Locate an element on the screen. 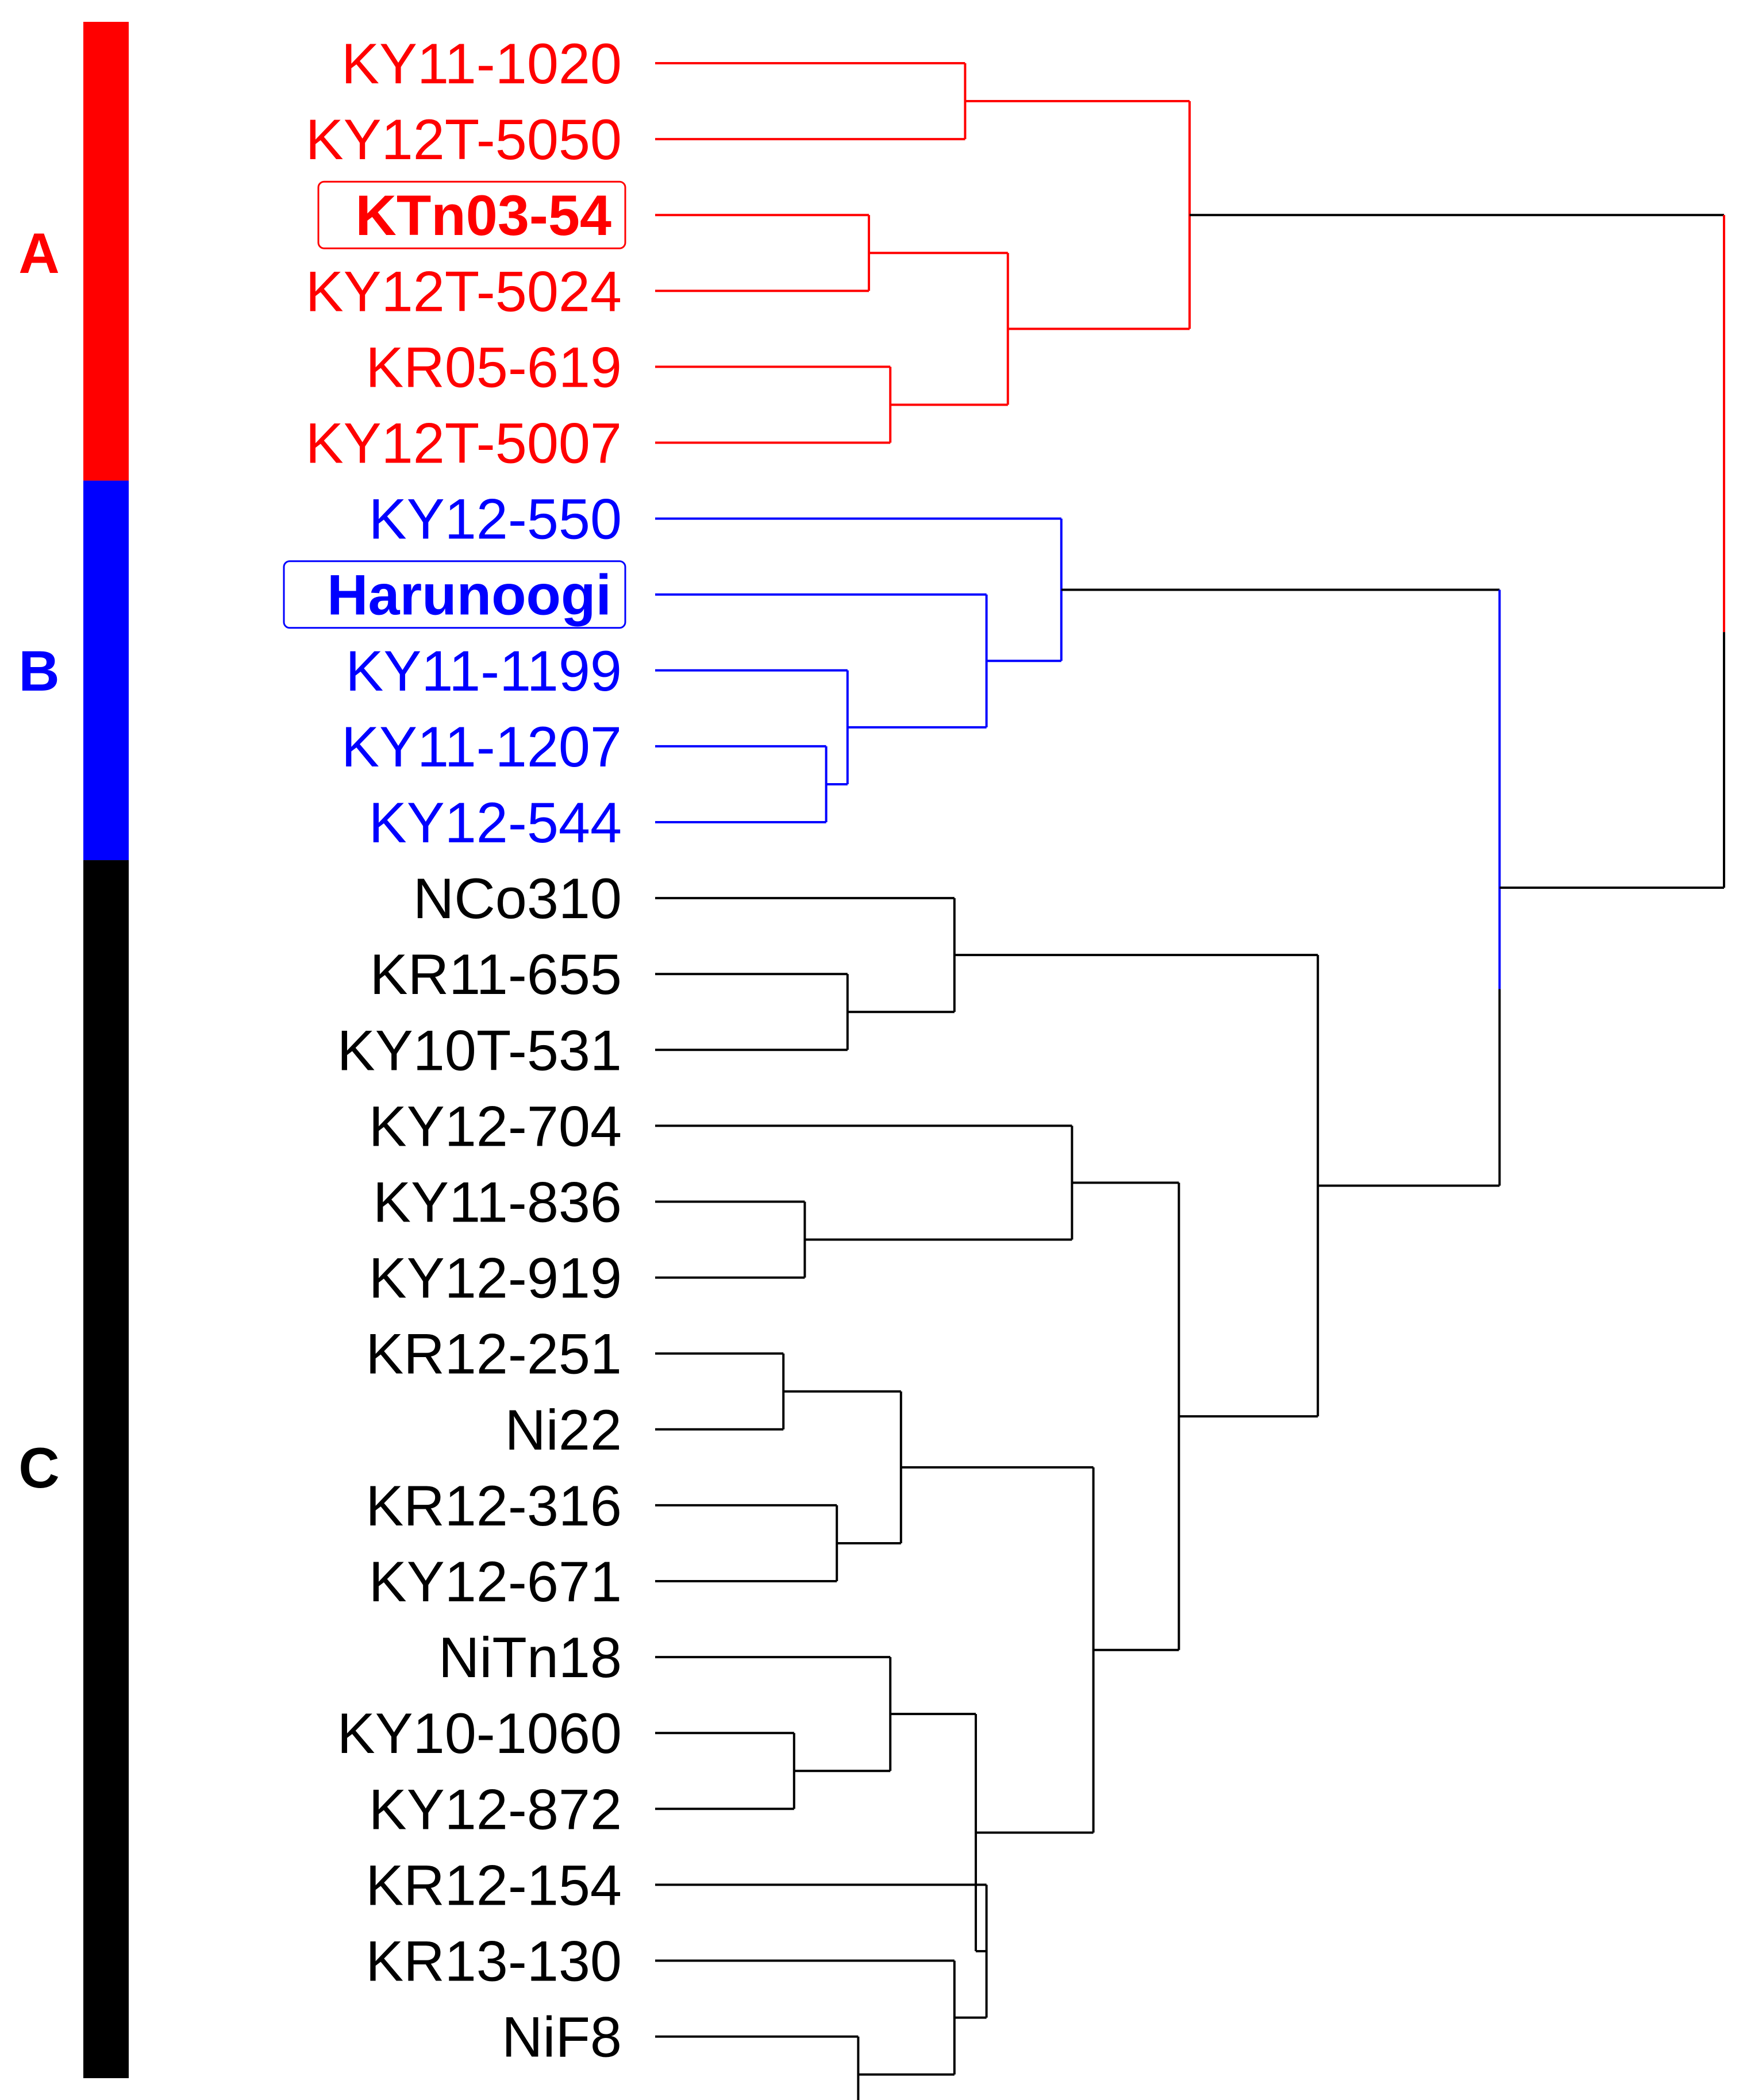 The image size is (1743, 2100). leaf-label: KY11-1020 is located at coordinates (482, 64).